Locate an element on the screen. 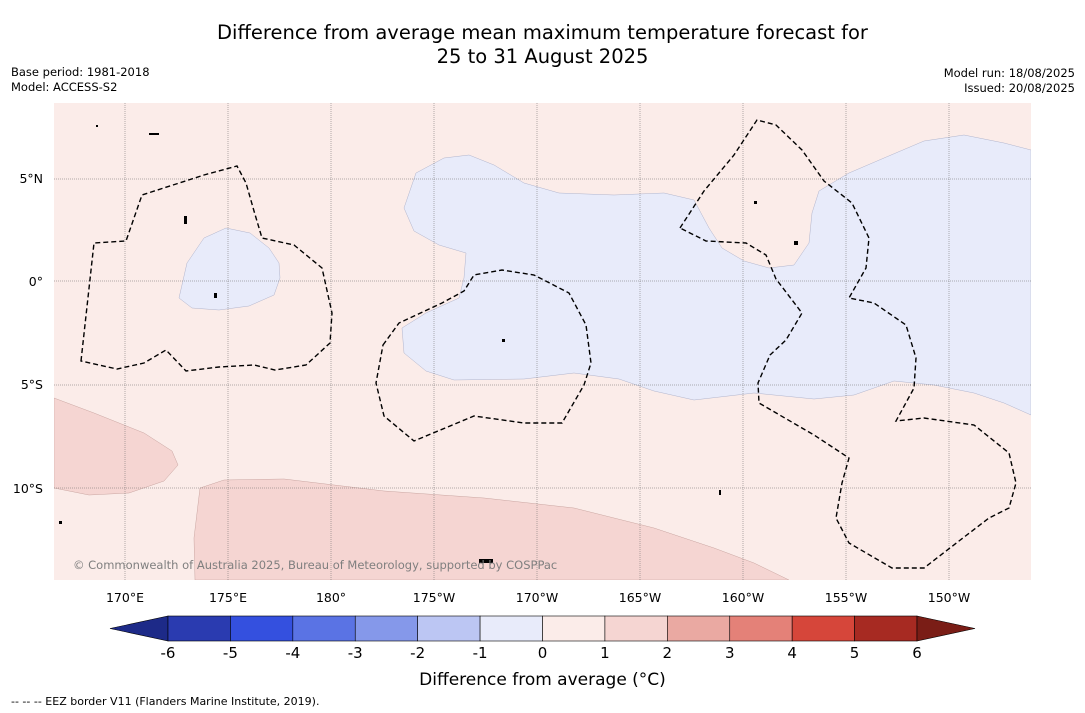  meta-left: Base period: 1981-2018 Model: ACCESS-S2 is located at coordinates (80, 80).